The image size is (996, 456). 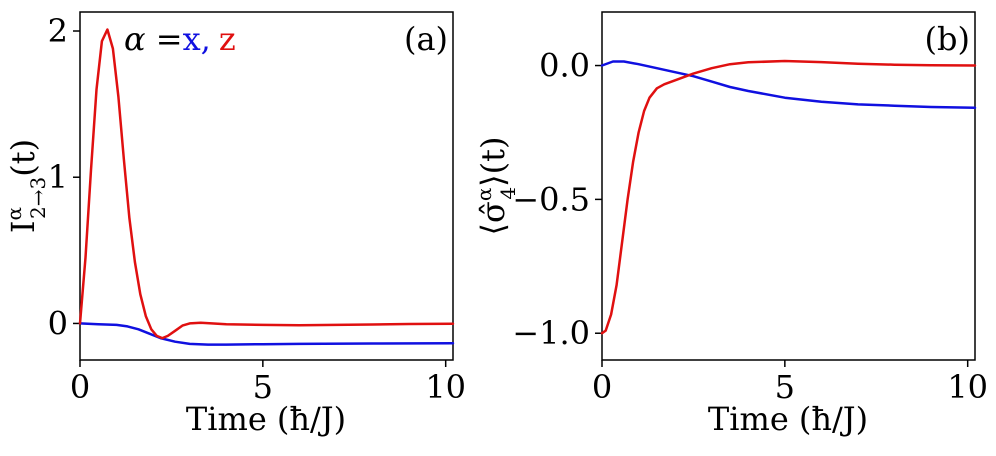 I want to click on panel-a-x-axis-label: Time (ħ/J), so click(x=266, y=419).